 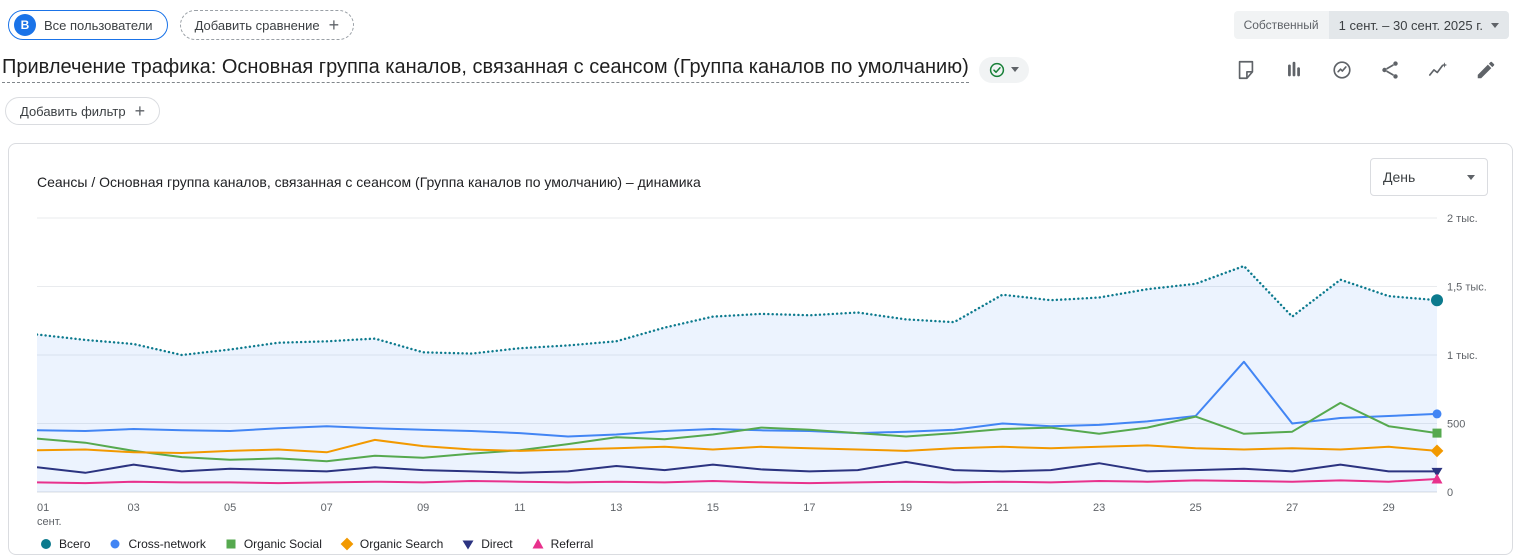 What do you see at coordinates (713, 508) in the screenshot?
I see `svg-text: 15` at bounding box center [713, 508].